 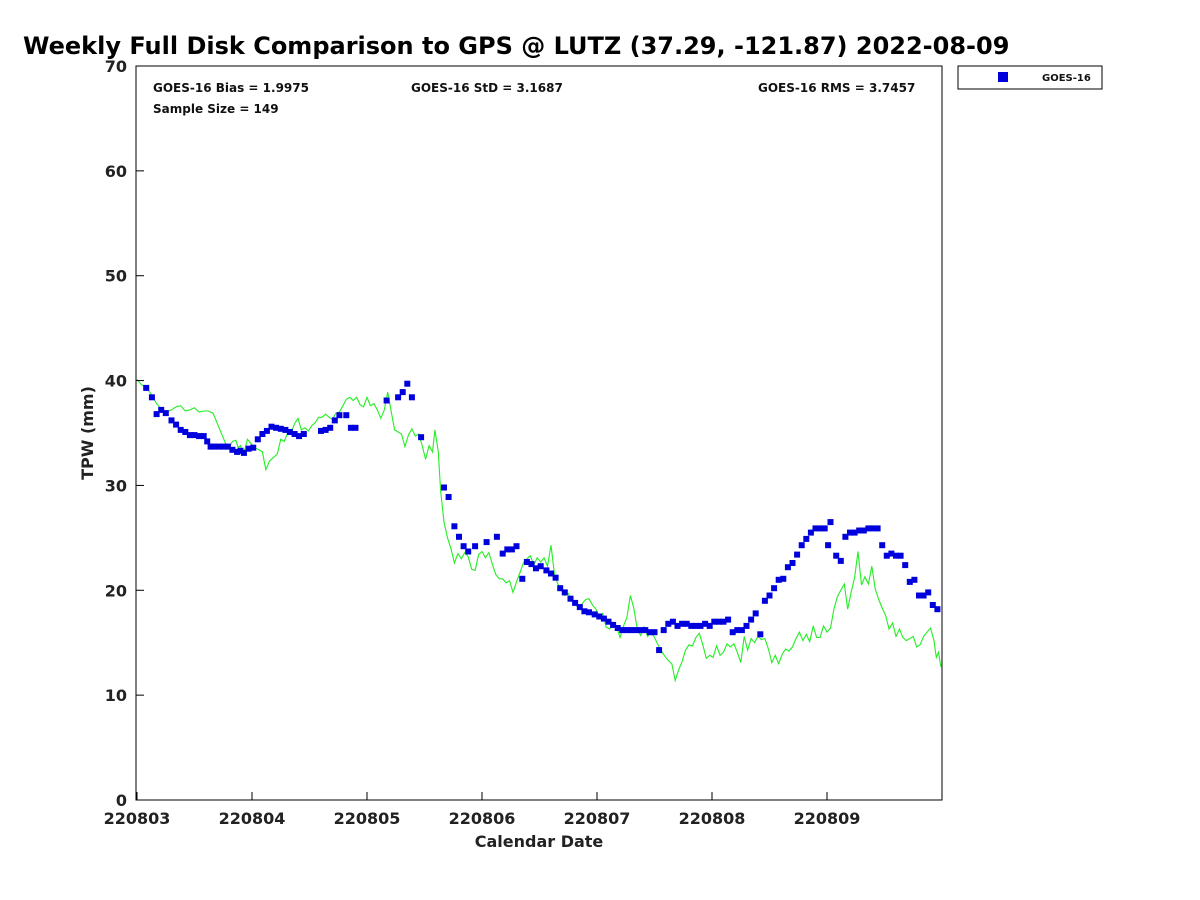 I want to click on y-axis-label: TPW (mm), so click(x=87, y=433).